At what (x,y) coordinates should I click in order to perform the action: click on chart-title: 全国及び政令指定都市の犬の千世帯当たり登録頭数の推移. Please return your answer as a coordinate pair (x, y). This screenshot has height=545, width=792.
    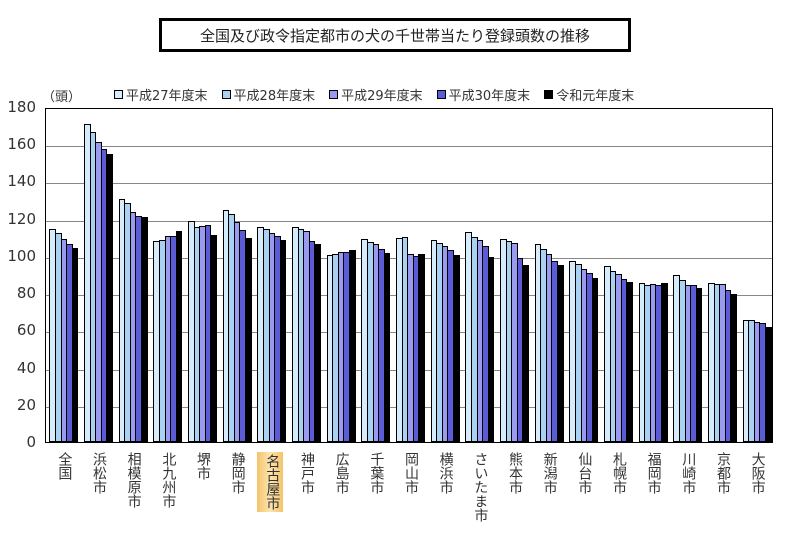
    Looking at the image, I should click on (395, 35).